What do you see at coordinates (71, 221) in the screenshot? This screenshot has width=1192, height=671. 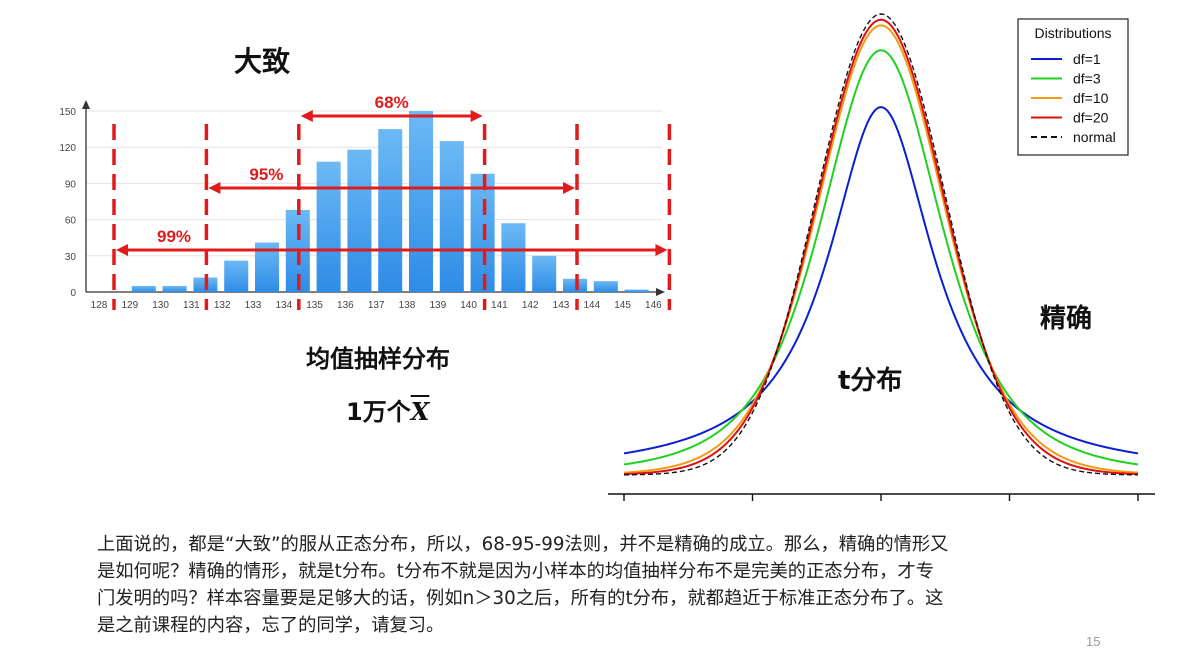 I see `y-tick-label: 60` at bounding box center [71, 221].